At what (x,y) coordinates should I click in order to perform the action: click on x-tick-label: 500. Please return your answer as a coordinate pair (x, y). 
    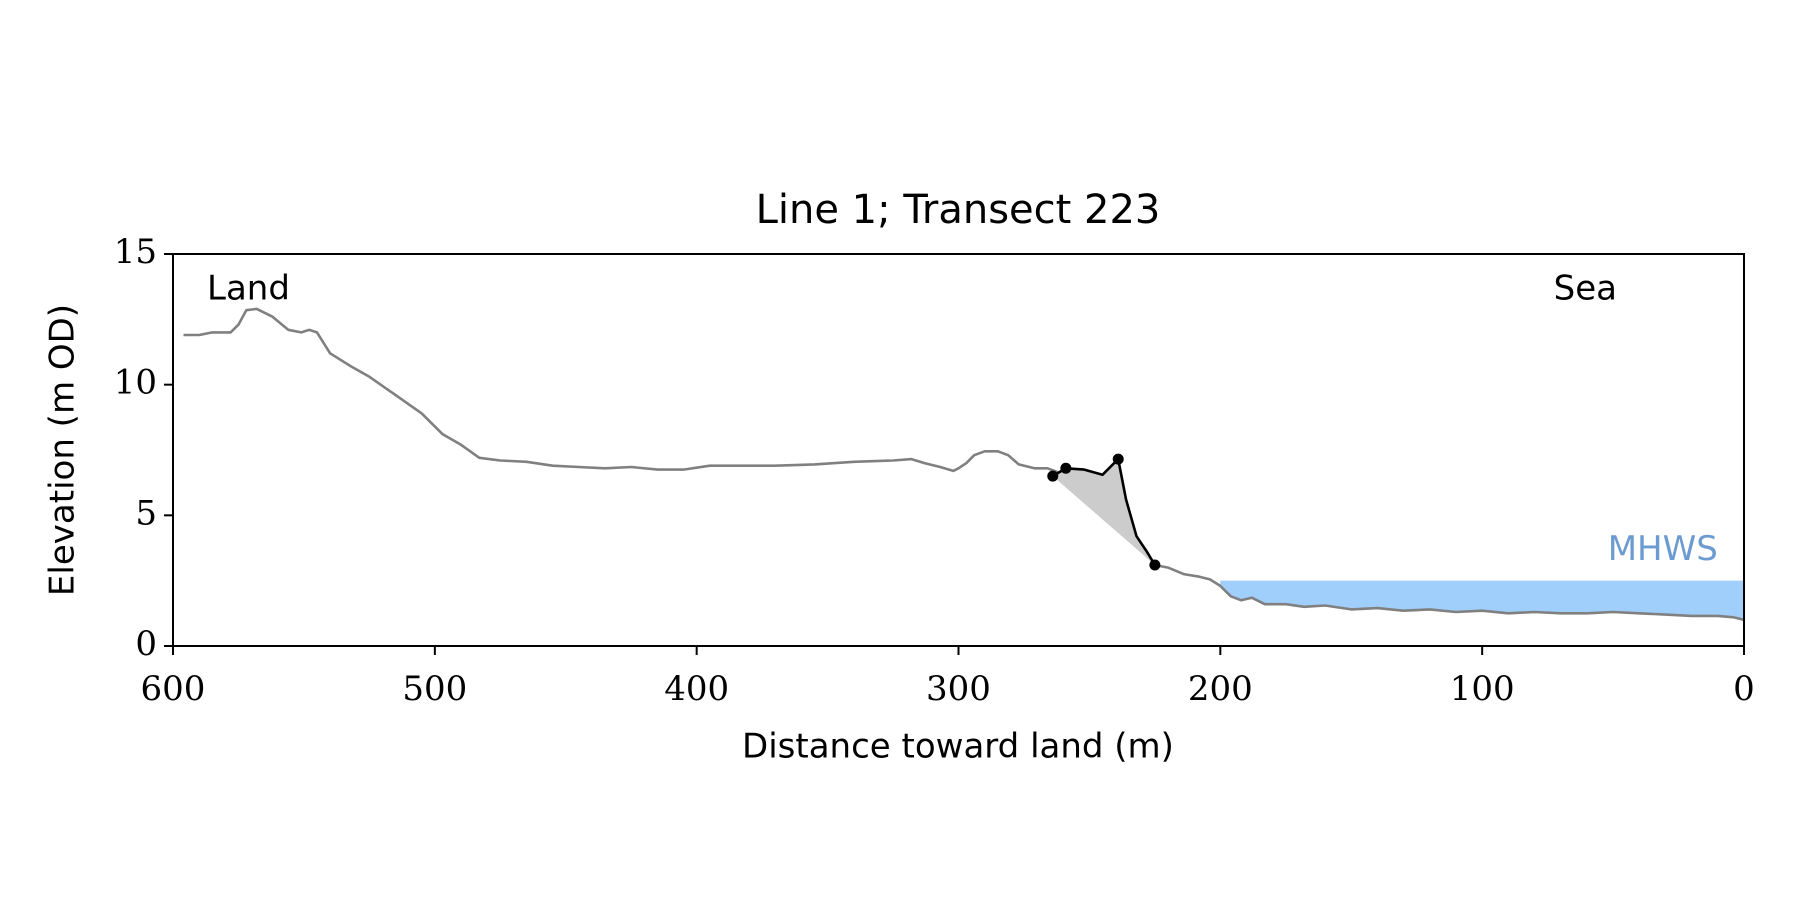
    Looking at the image, I should click on (434, 689).